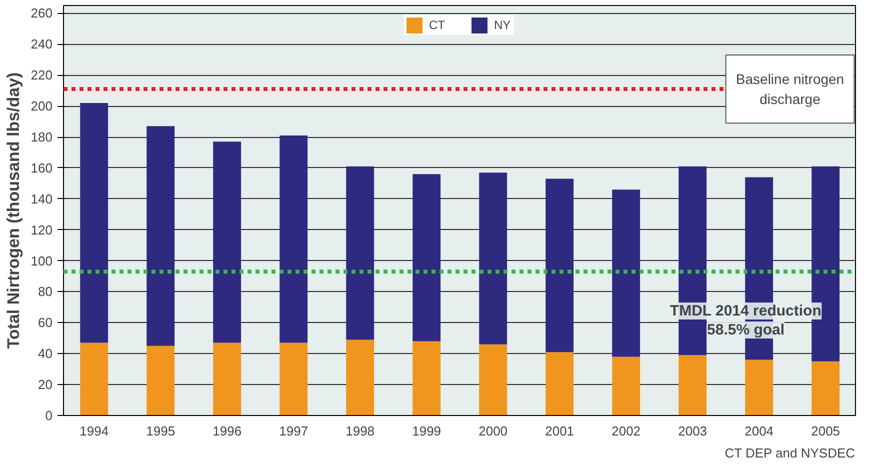 The width and height of the screenshot is (873, 473). I want to click on y-tick-label: 20, so click(45, 384).